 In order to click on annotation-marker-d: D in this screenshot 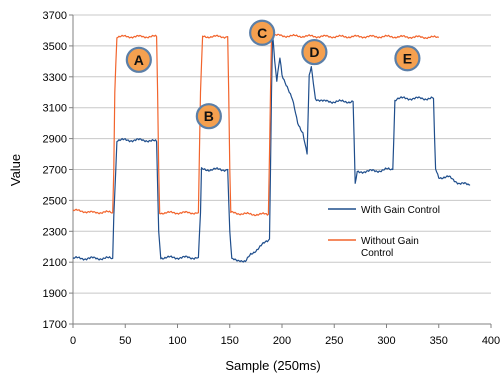, I will do `click(314, 52)`.